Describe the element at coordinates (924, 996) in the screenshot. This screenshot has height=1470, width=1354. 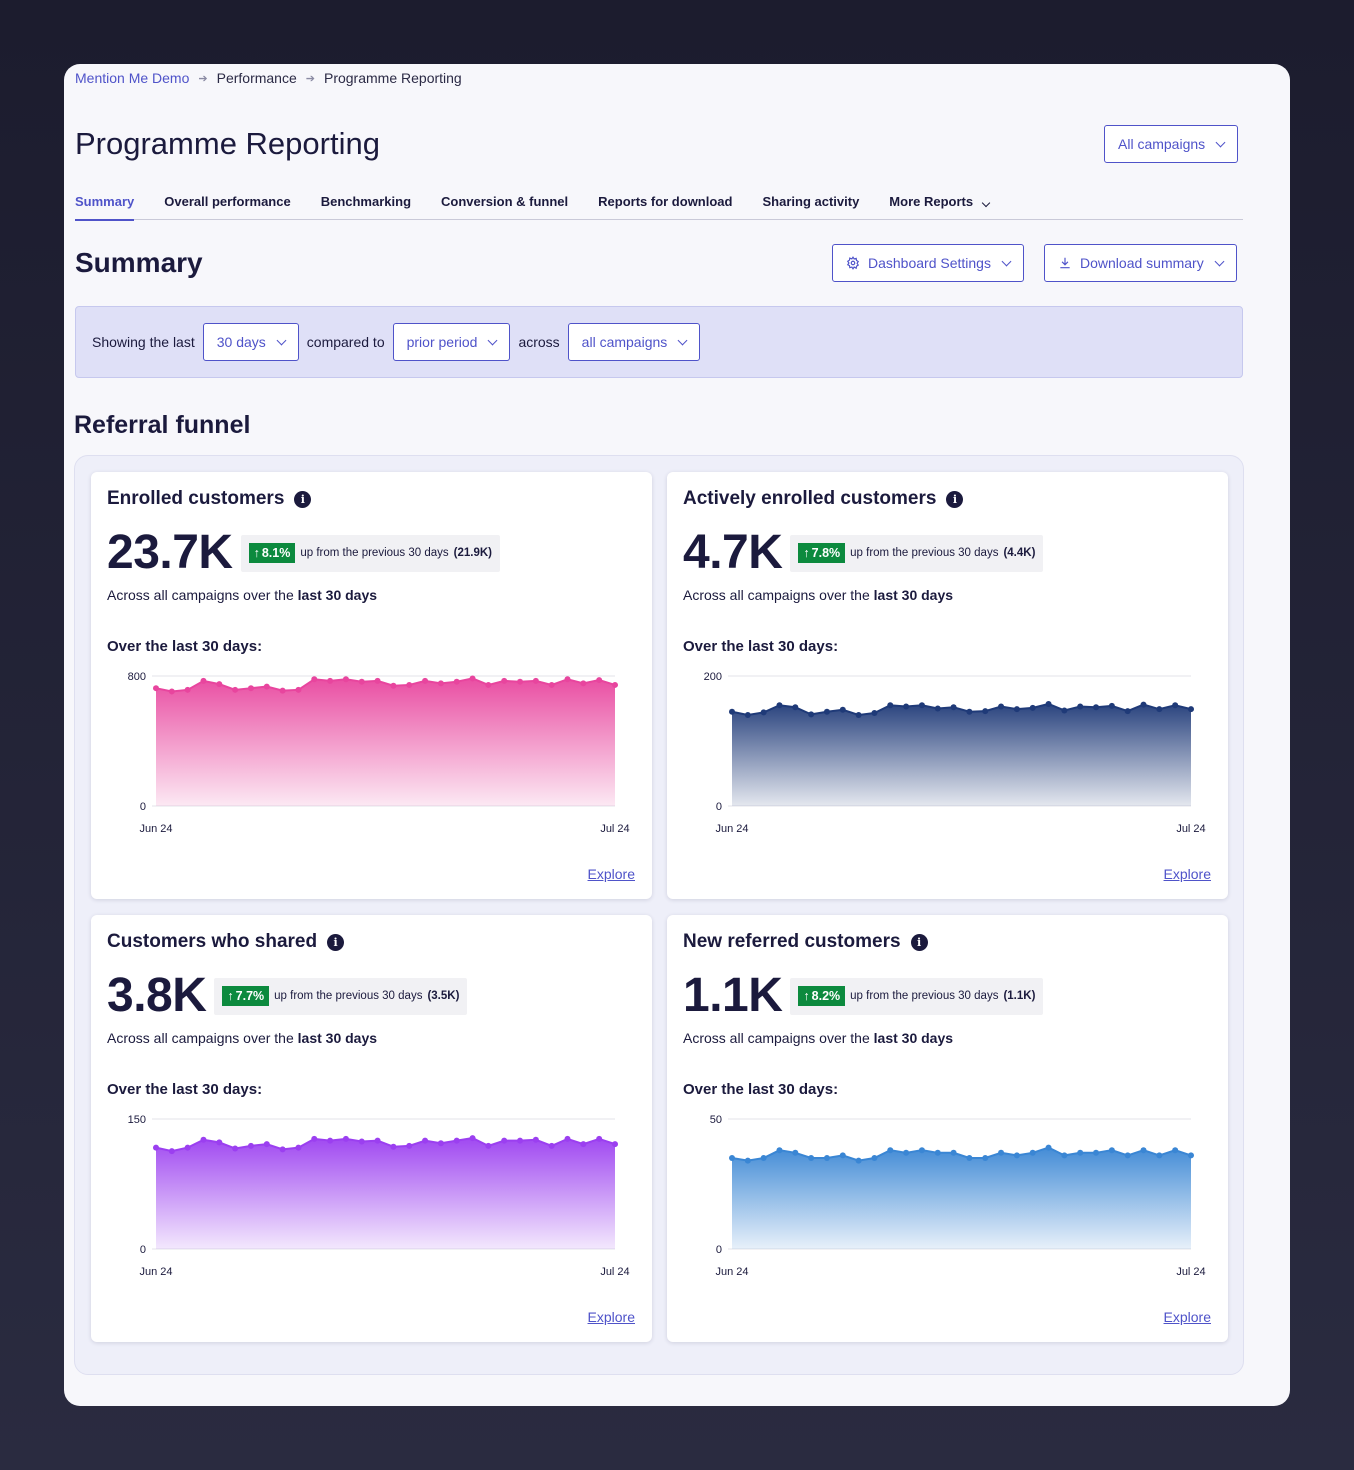
I see `change-text: up from the previous 30 days` at that location.